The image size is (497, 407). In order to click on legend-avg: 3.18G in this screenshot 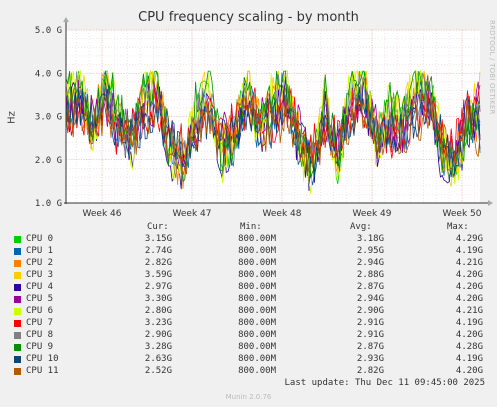, I will do `click(370, 239)`.